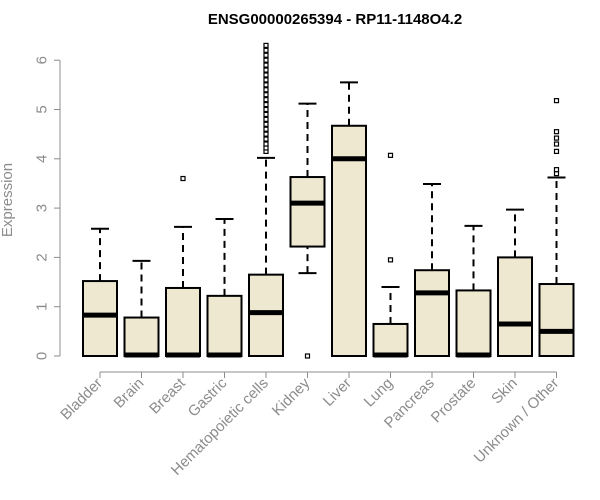  Describe the element at coordinates (379, 393) in the screenshot. I see `x-tick-label: Lung` at that location.